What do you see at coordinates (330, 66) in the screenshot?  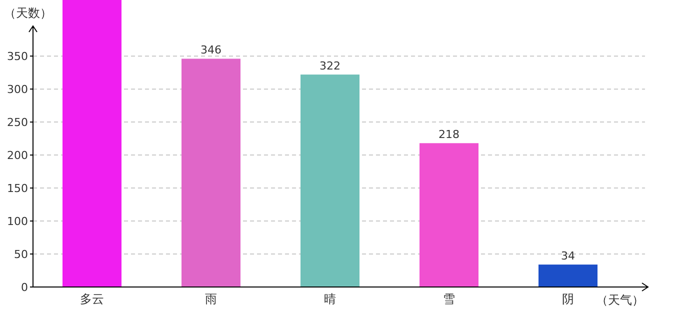 I see `data-label: 322` at bounding box center [330, 66].